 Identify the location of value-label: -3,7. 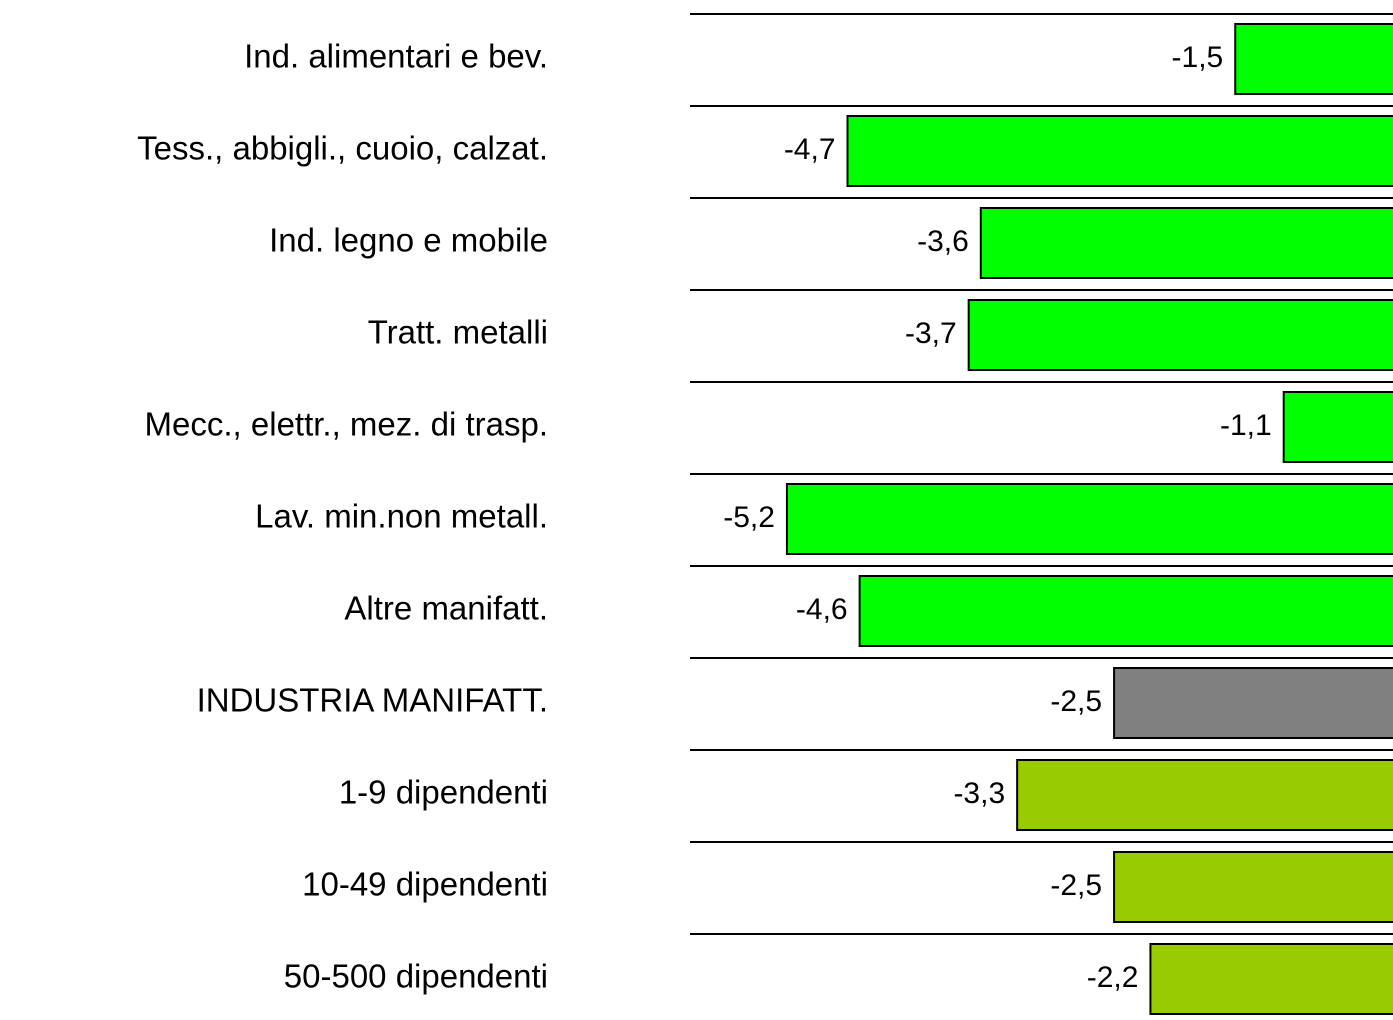
(931, 333).